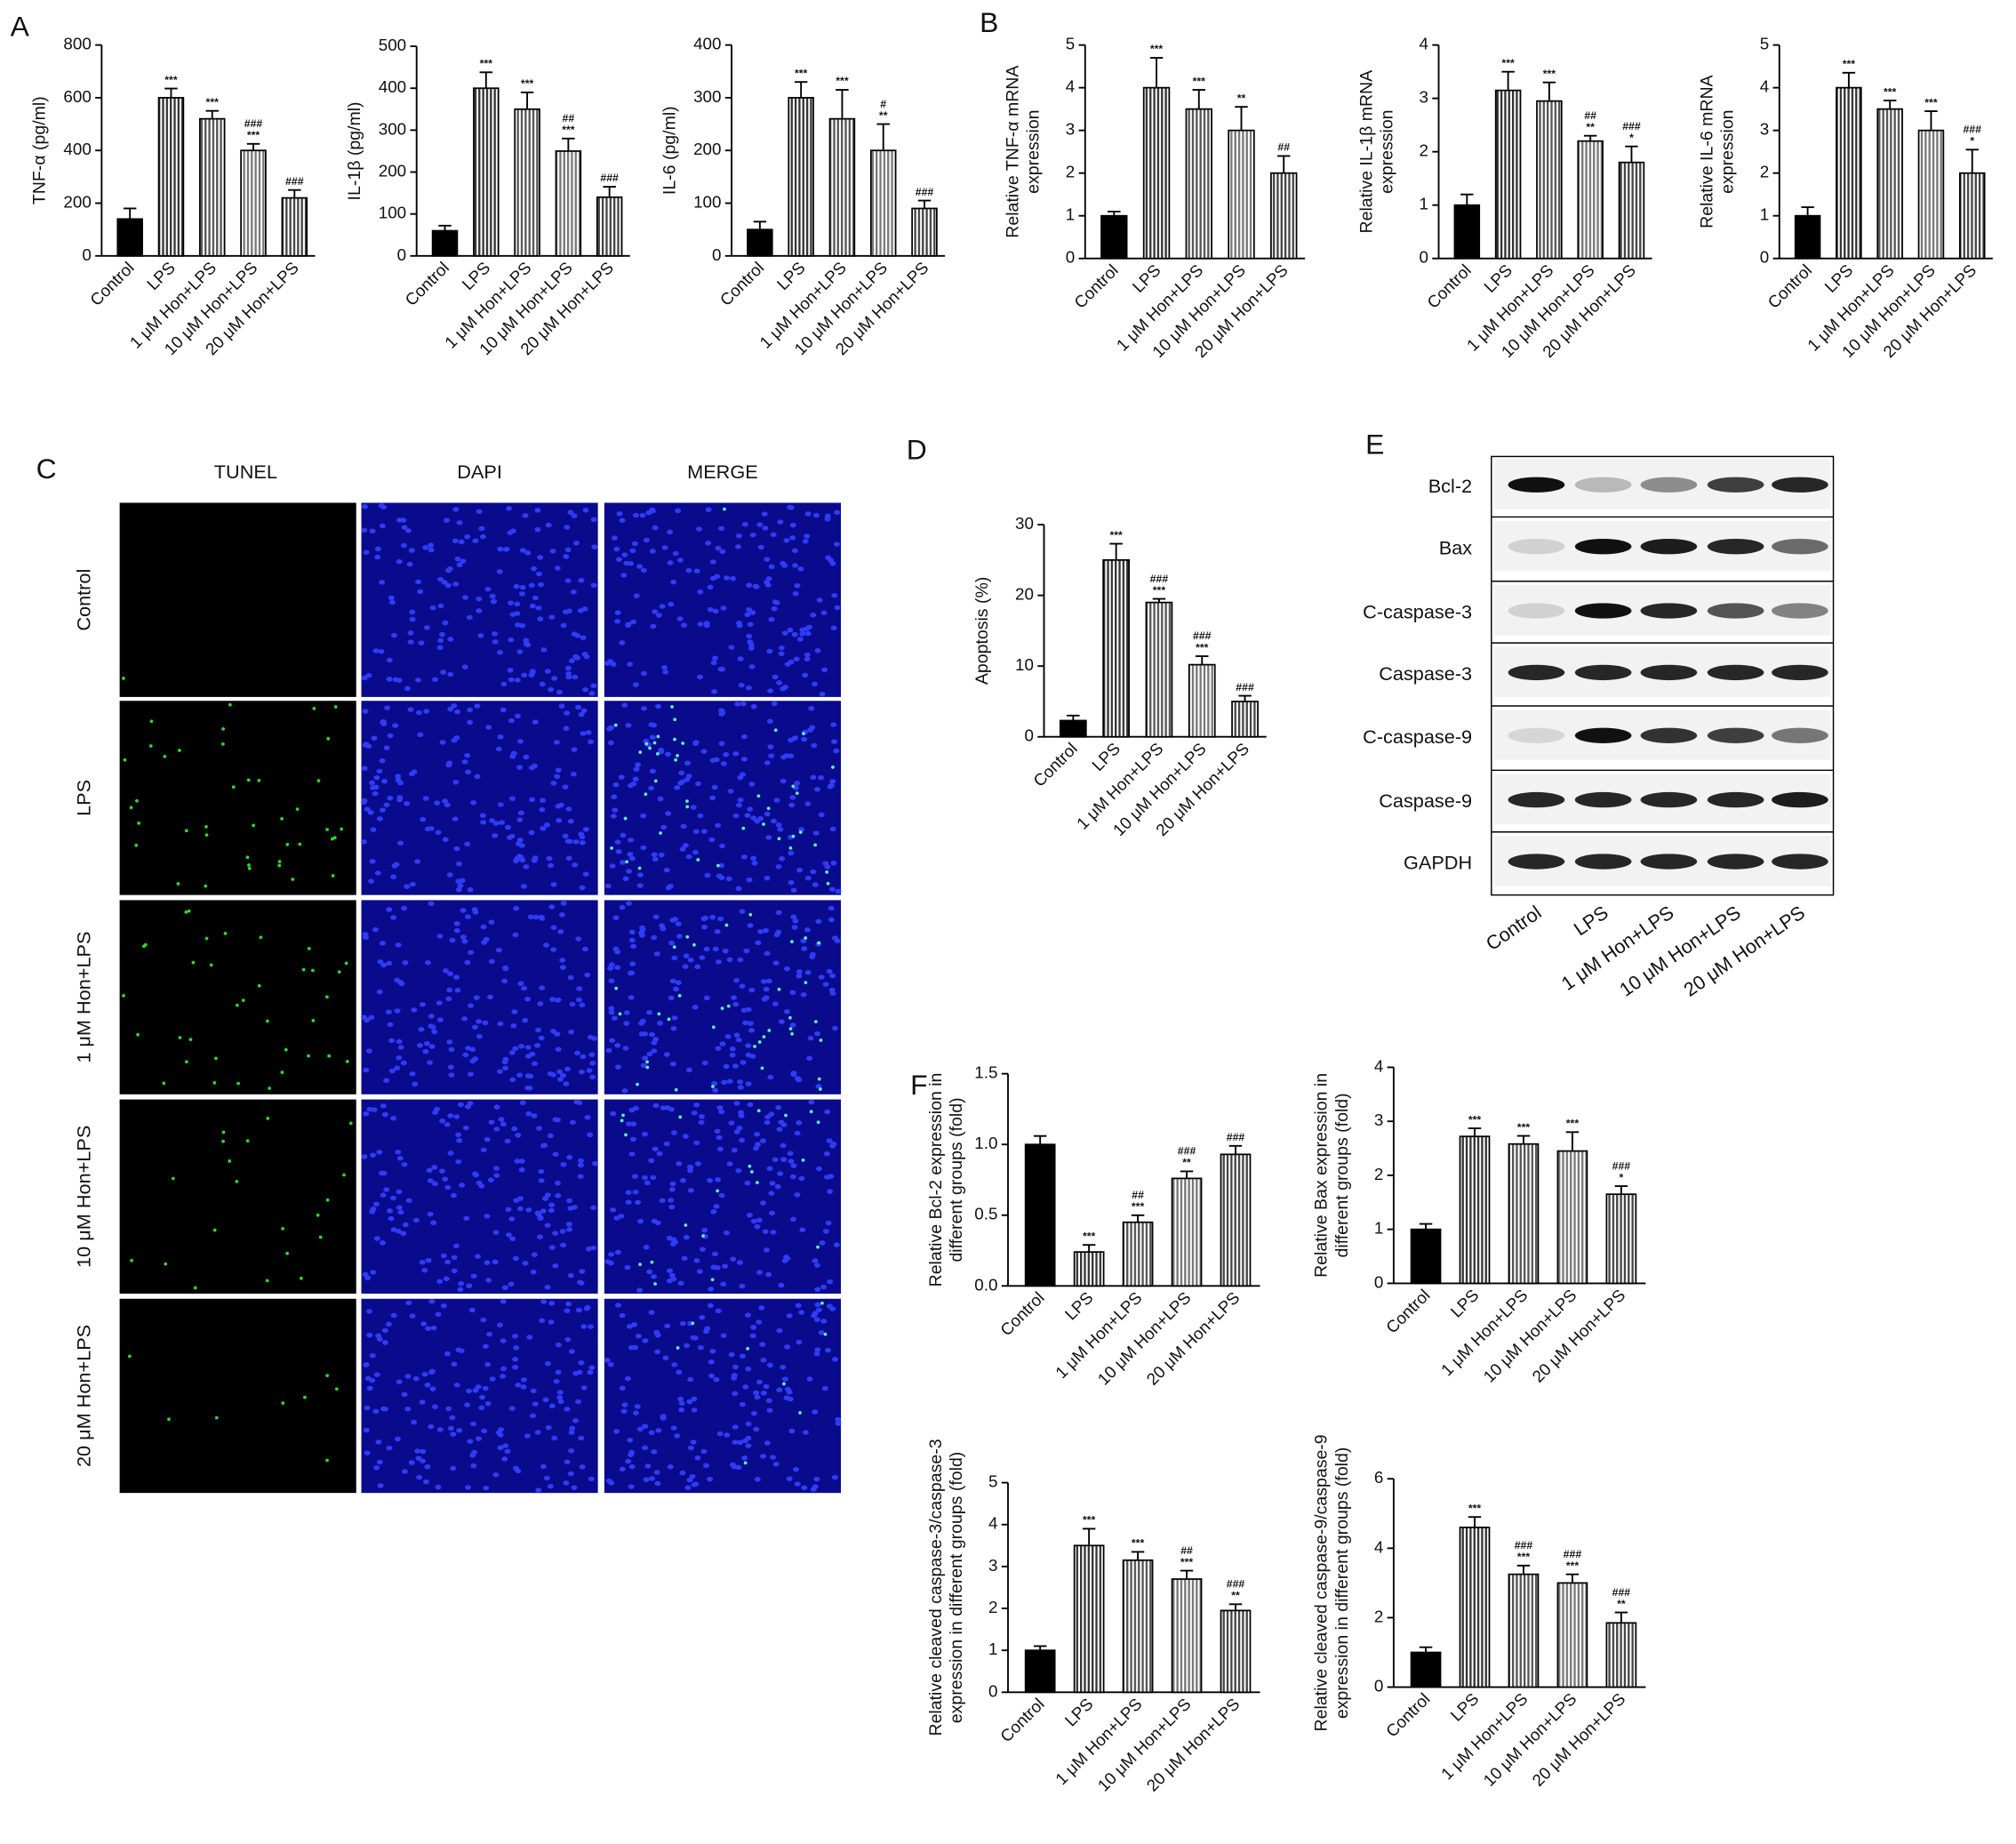 The image size is (2016, 1844). Describe the element at coordinates (1342, 1584) in the screenshot. I see `y-axis-label: expression in different groups (fold)` at that location.